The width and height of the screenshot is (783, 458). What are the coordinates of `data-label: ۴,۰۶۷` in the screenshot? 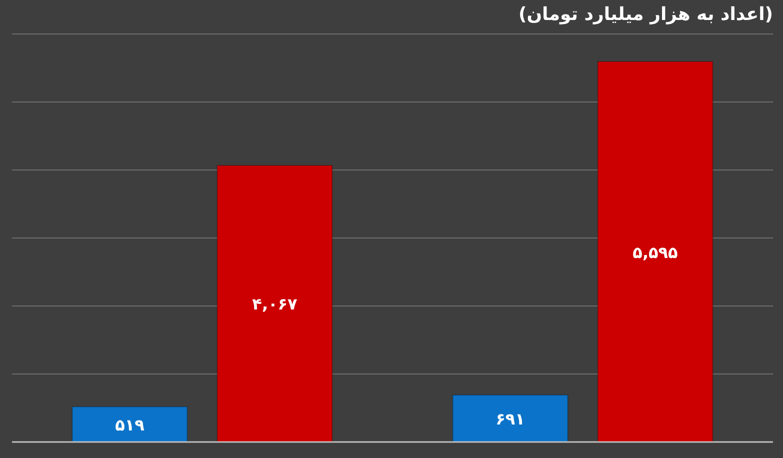 It's located at (275, 304).